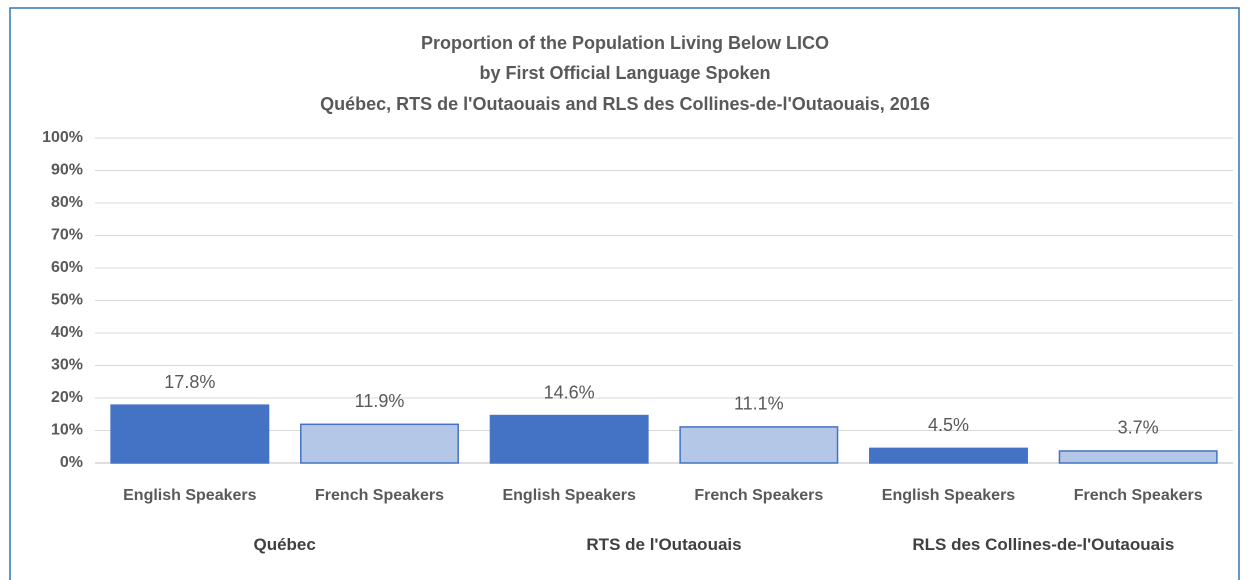 The image size is (1250, 580). Describe the element at coordinates (67, 170) in the screenshot. I see `y-tick-label: 90%` at that location.